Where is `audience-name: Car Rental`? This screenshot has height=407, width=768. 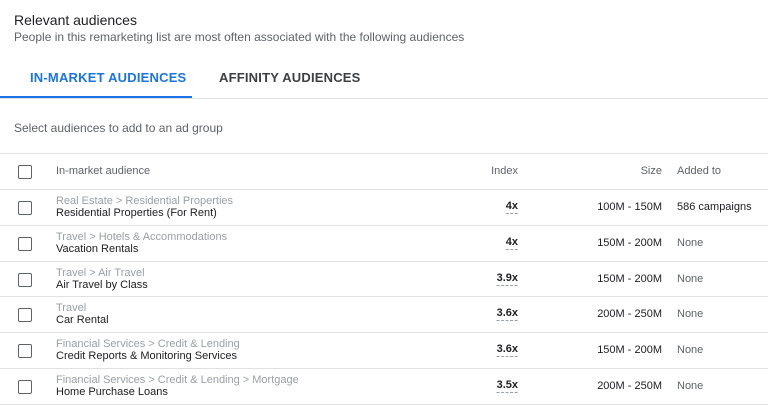
audience-name: Car Rental is located at coordinates (82, 320).